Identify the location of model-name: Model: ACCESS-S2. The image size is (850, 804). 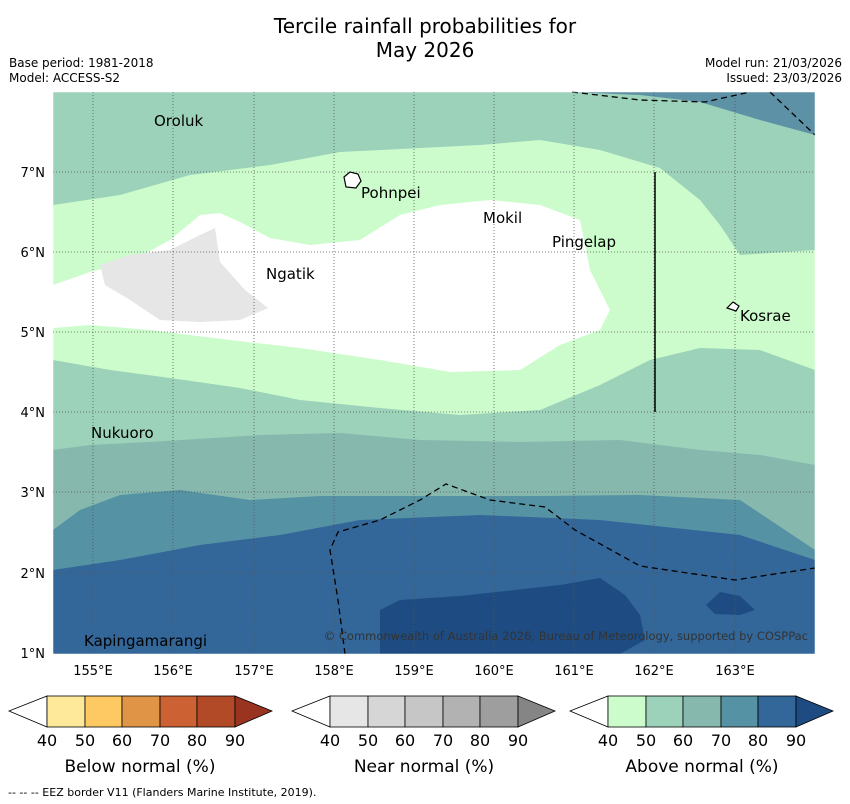
(65, 78).